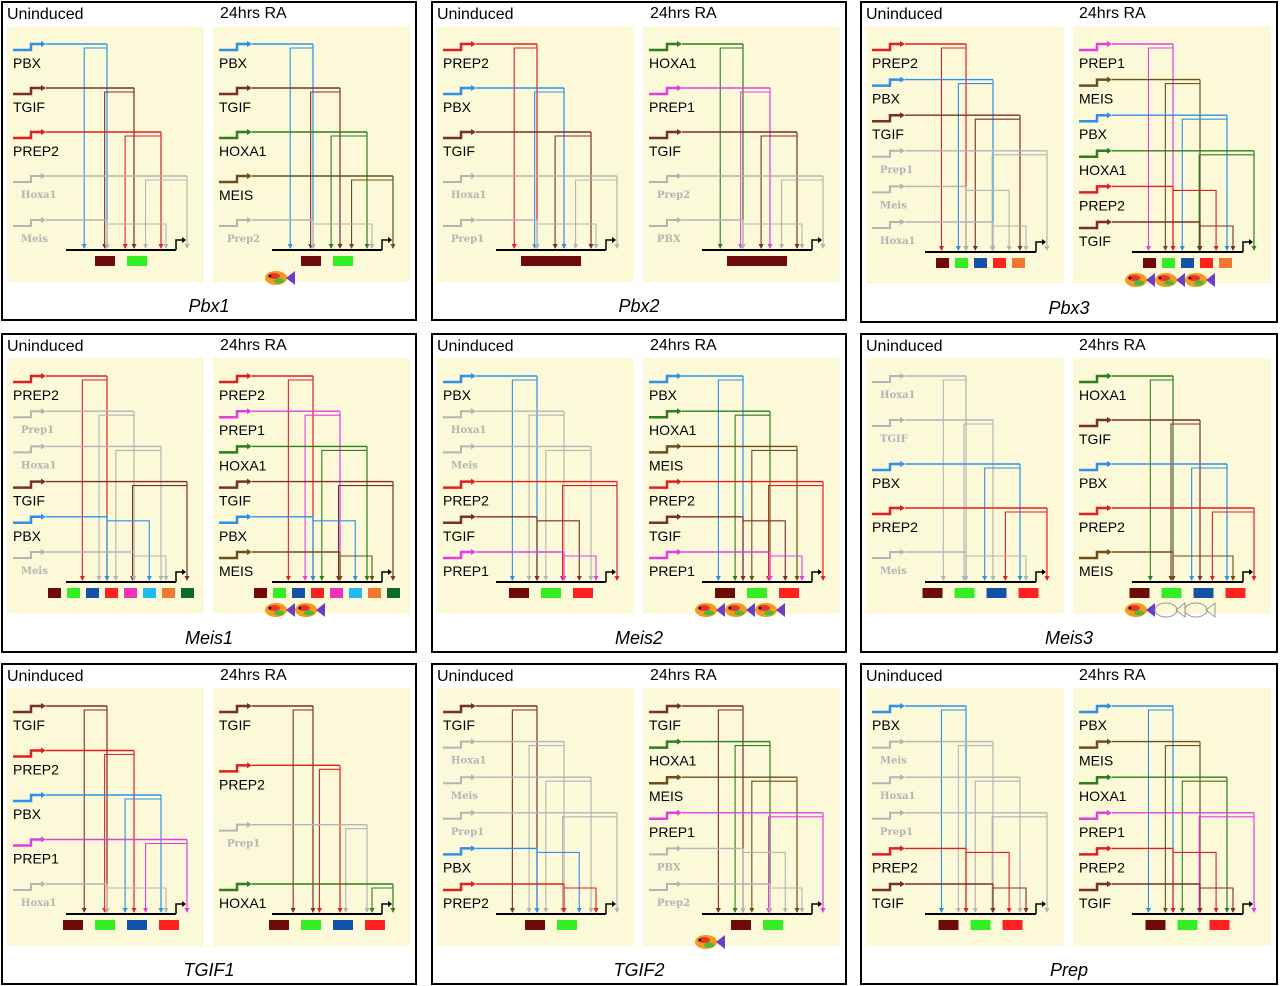  Describe the element at coordinates (1095, 903) in the screenshot. I see `factor-label: TGIF` at that location.